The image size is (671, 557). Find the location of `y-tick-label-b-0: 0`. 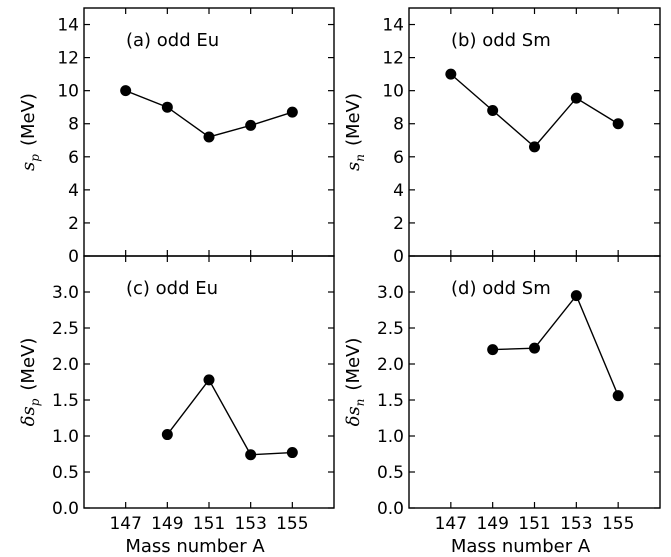

y-tick-label-b-0: 0 is located at coordinates (398, 257).